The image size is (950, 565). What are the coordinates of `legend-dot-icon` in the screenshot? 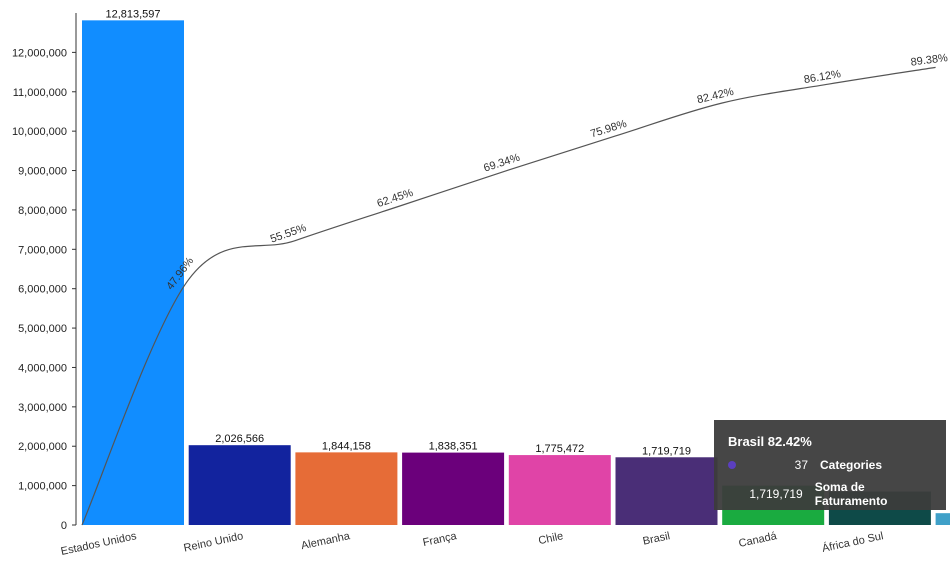 It's located at (732, 465).